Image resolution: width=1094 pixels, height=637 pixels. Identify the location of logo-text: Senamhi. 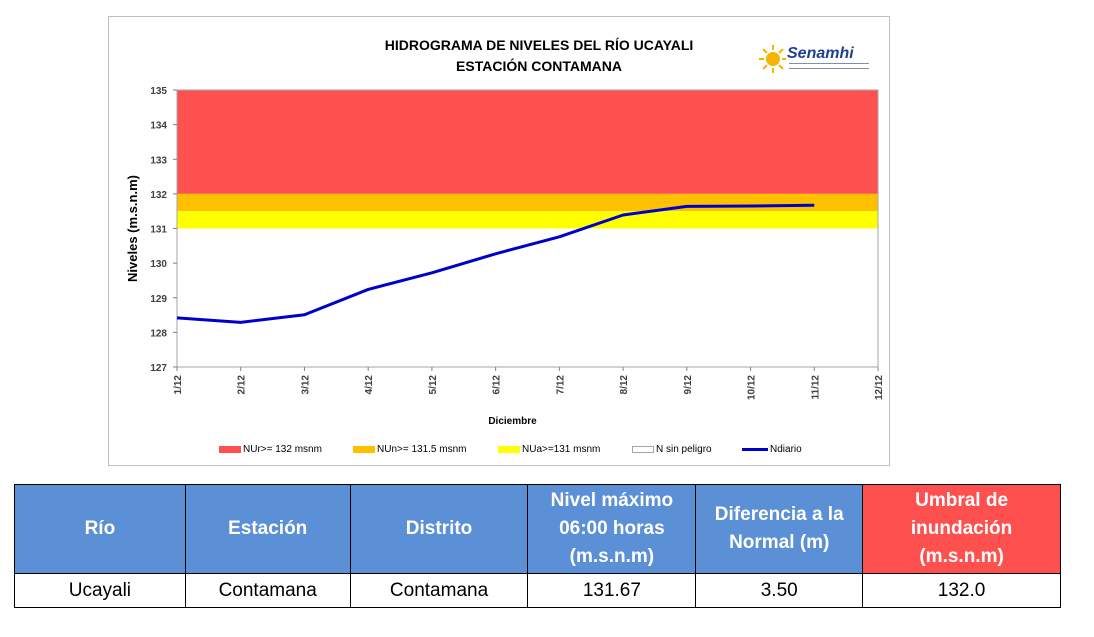
(820, 53).